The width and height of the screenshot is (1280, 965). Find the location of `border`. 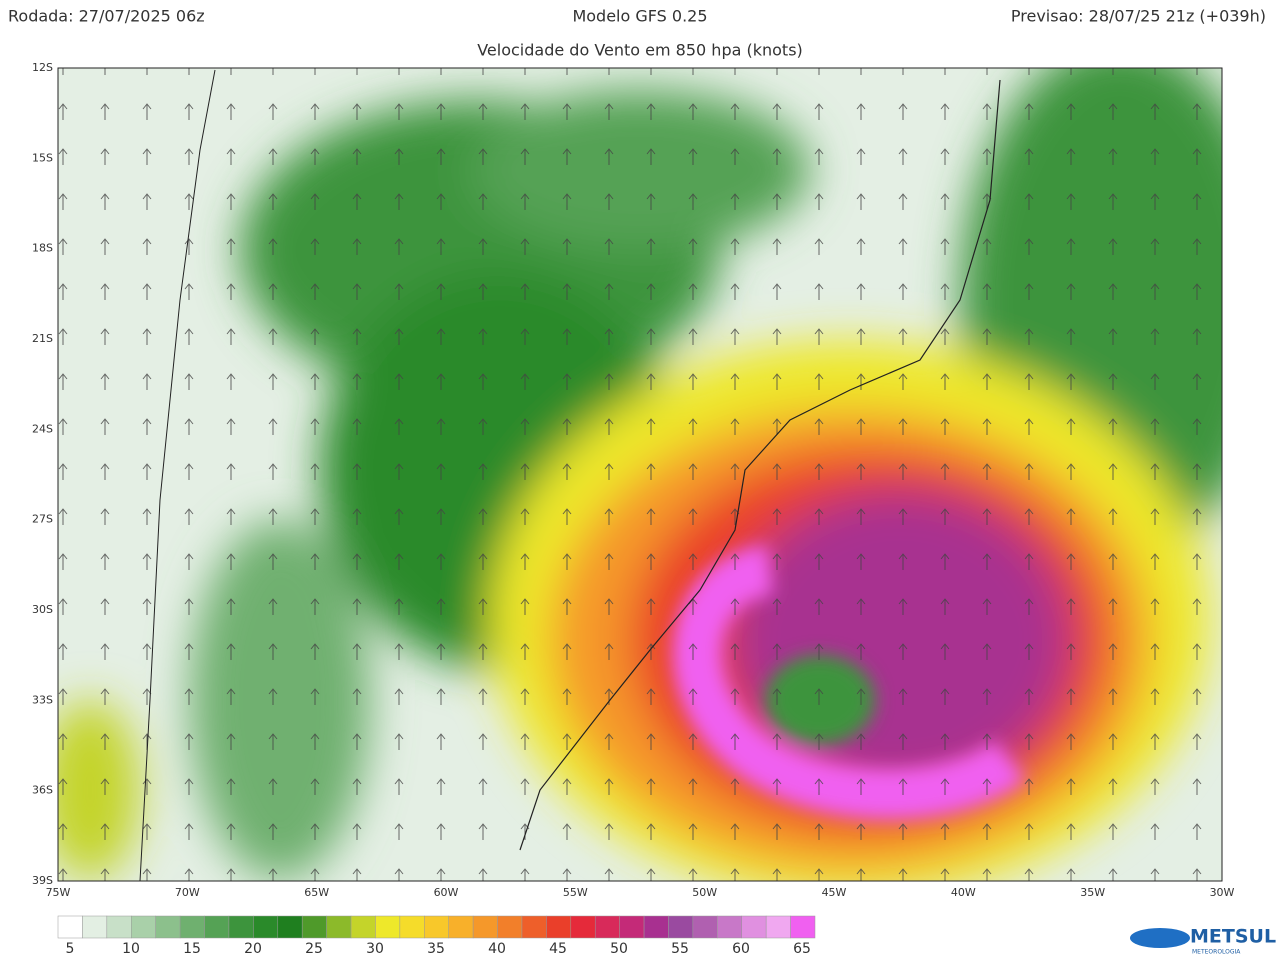

border is located at coordinates (177, 475).